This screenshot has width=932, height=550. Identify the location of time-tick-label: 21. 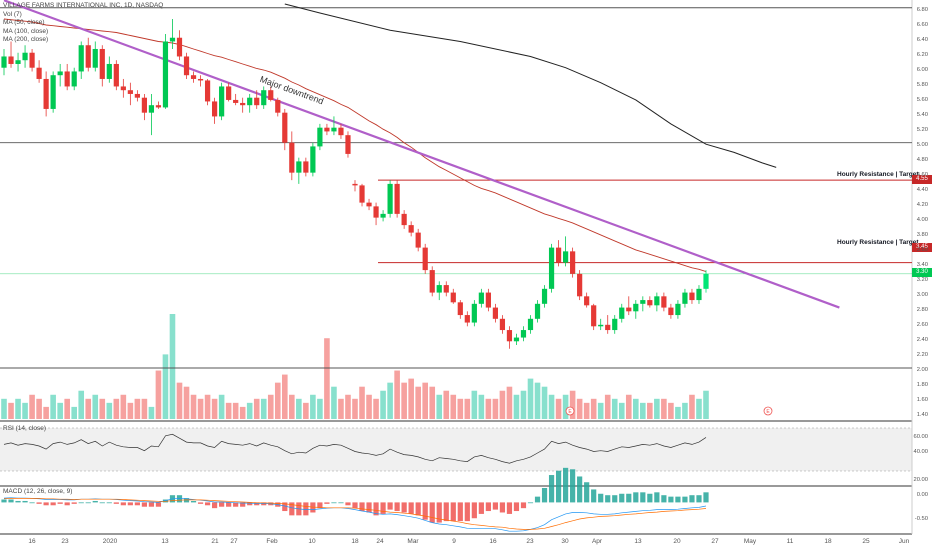
(215, 541).